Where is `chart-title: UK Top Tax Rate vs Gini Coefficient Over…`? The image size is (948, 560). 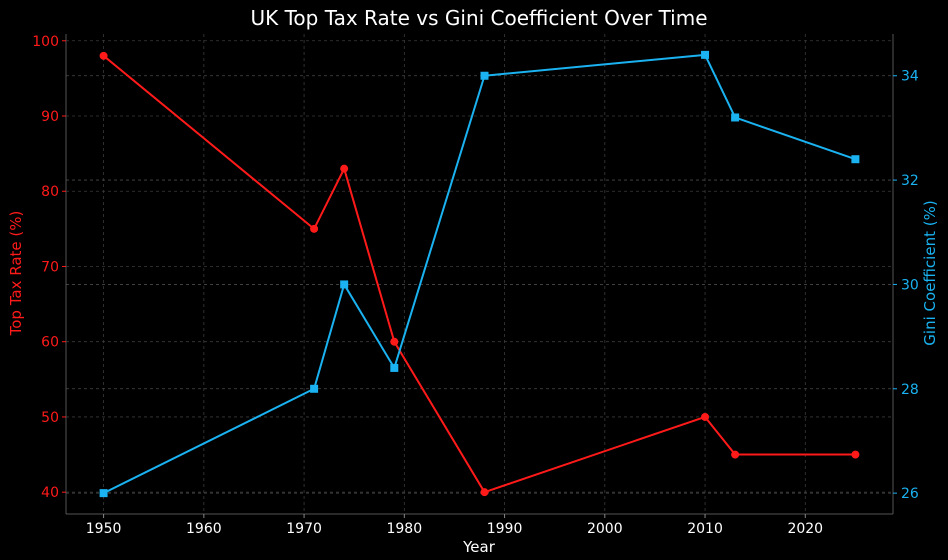 chart-title: UK Top Tax Rate vs Gini Coefficient Over… is located at coordinates (478, 18).